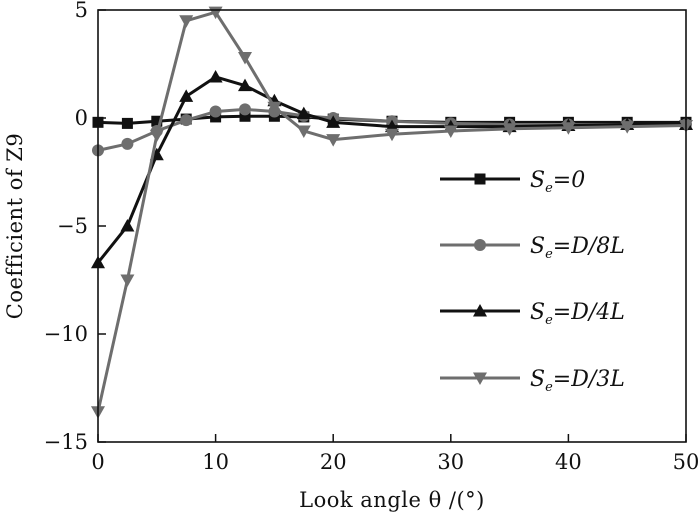 The height and width of the screenshot is (517, 700). I want to click on y-tick-label: −15, so click(66, 442).